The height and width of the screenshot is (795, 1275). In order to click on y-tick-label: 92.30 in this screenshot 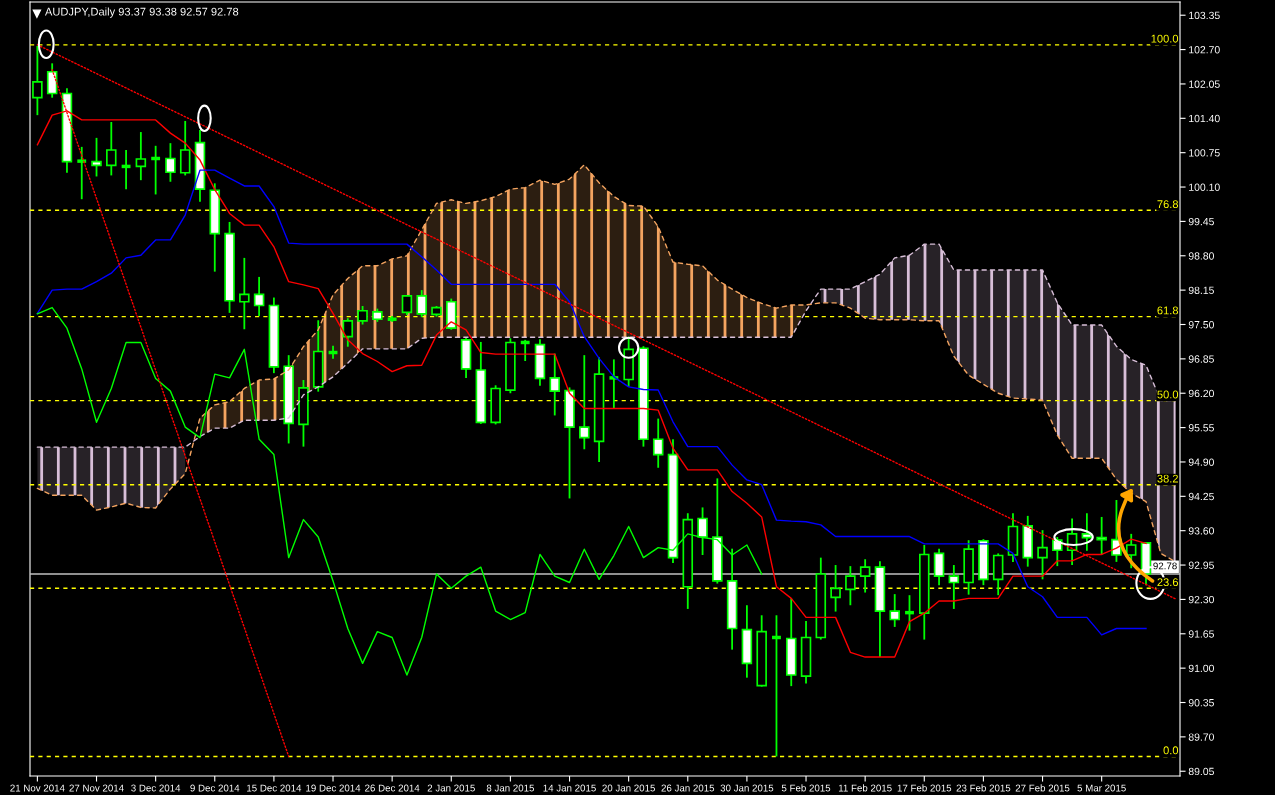, I will do `click(1201, 599)`.